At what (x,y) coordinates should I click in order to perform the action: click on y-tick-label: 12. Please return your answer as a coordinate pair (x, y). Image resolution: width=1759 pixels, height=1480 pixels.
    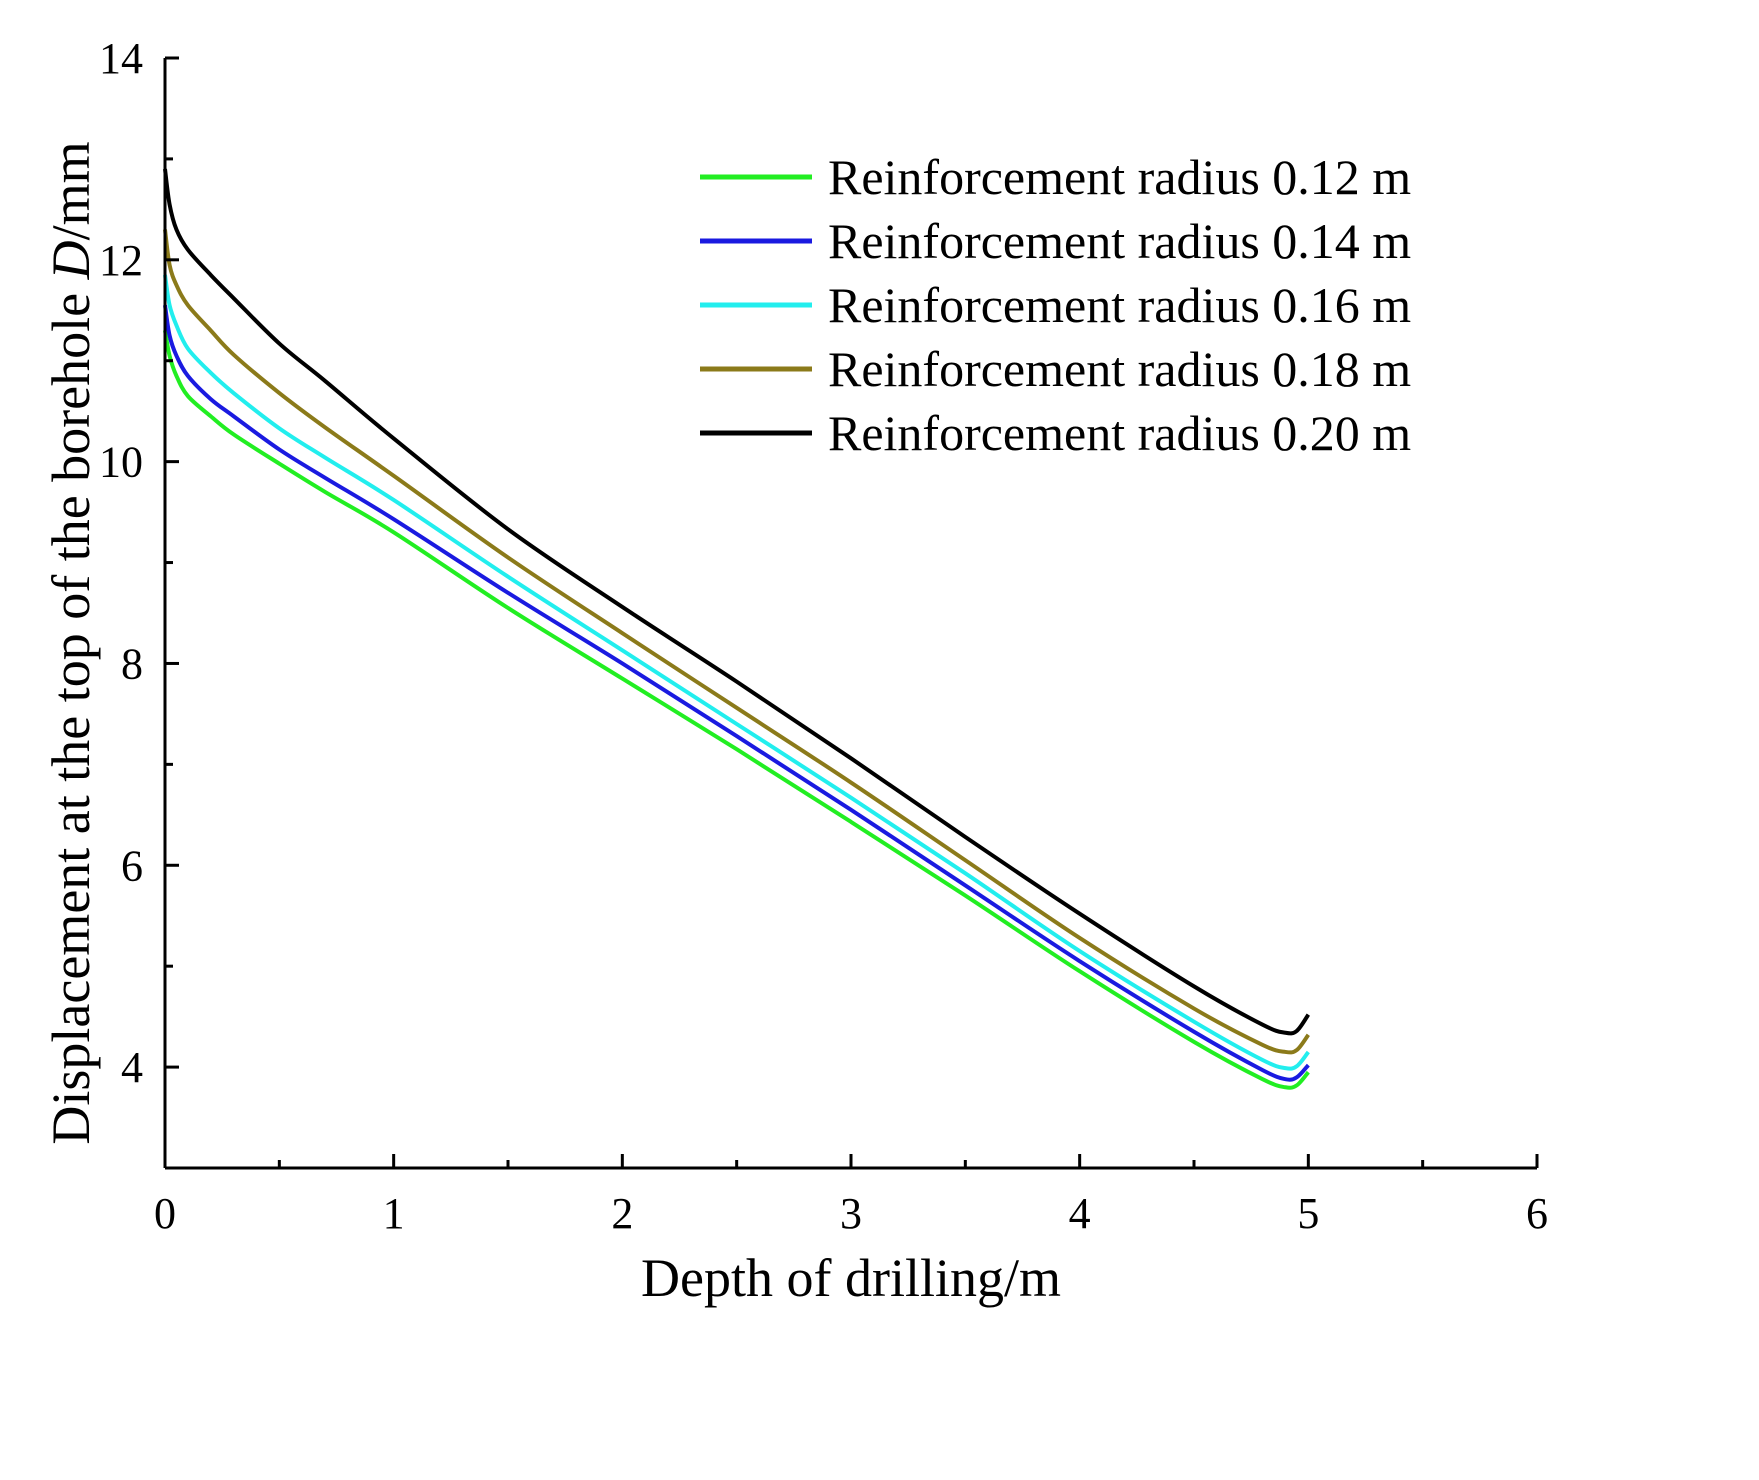
    Looking at the image, I should click on (121, 260).